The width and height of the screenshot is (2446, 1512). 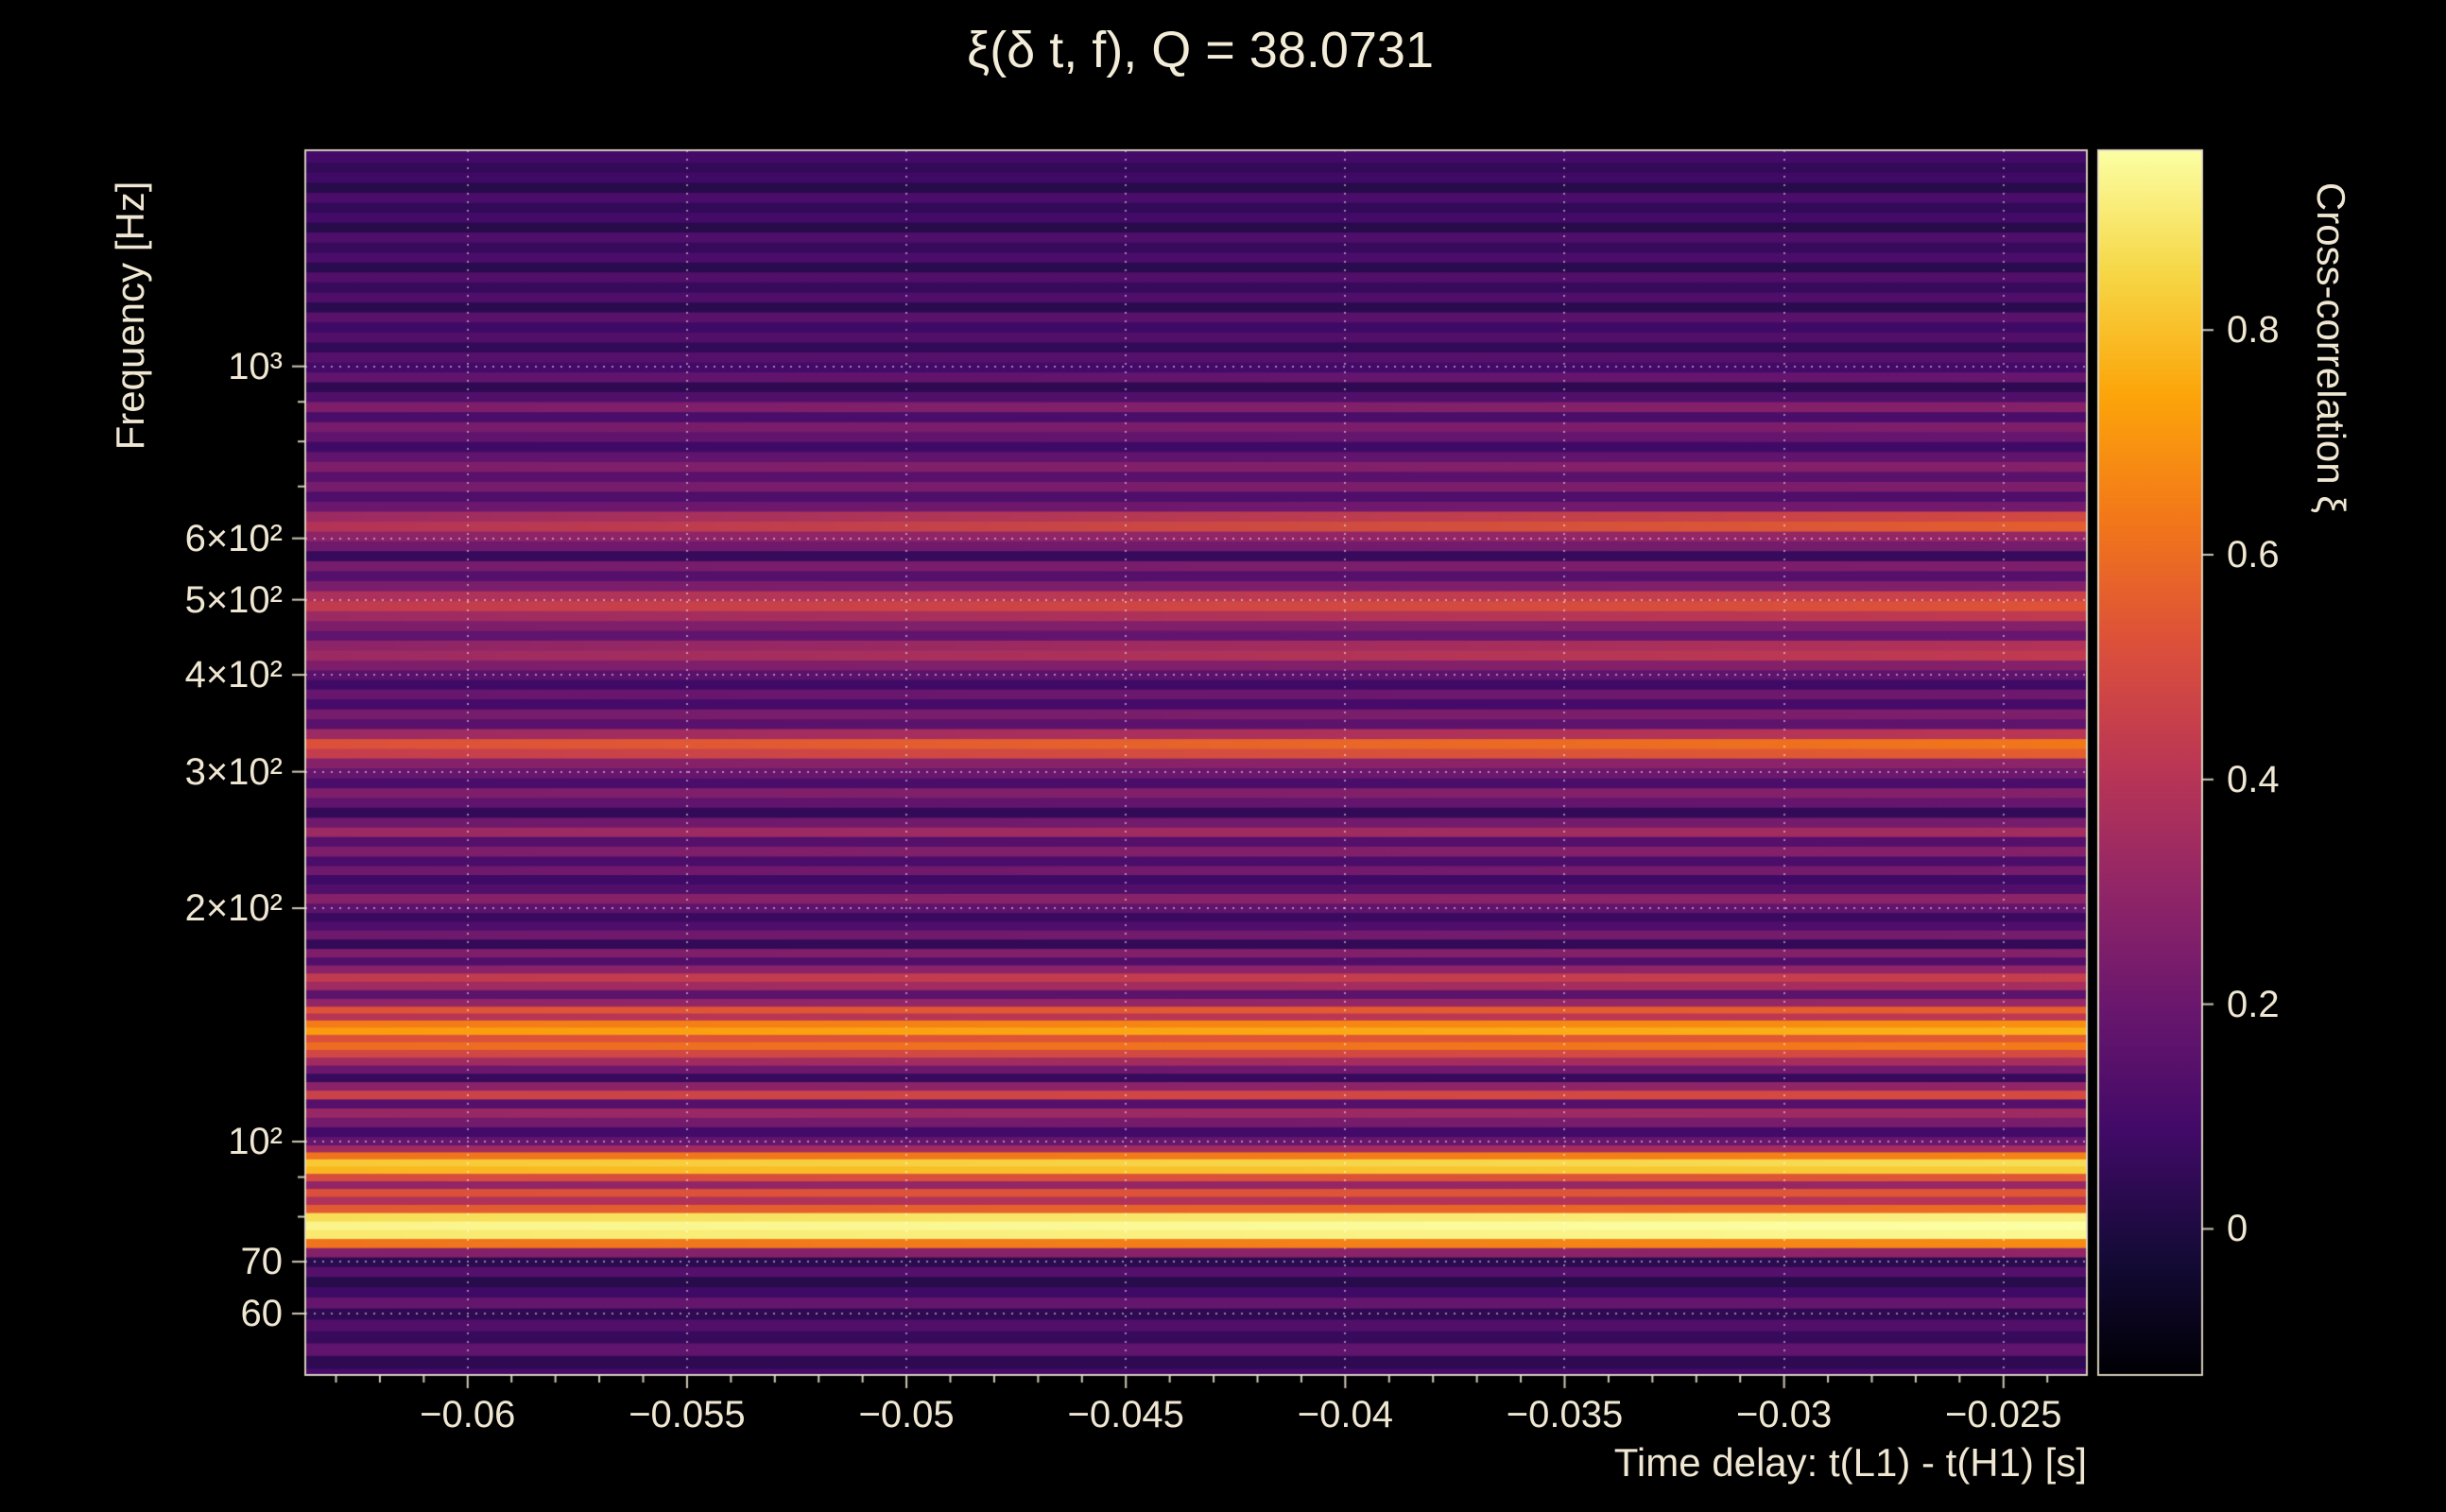 What do you see at coordinates (255, 1142) in the screenshot?
I see `y-tick-label: 10²` at bounding box center [255, 1142].